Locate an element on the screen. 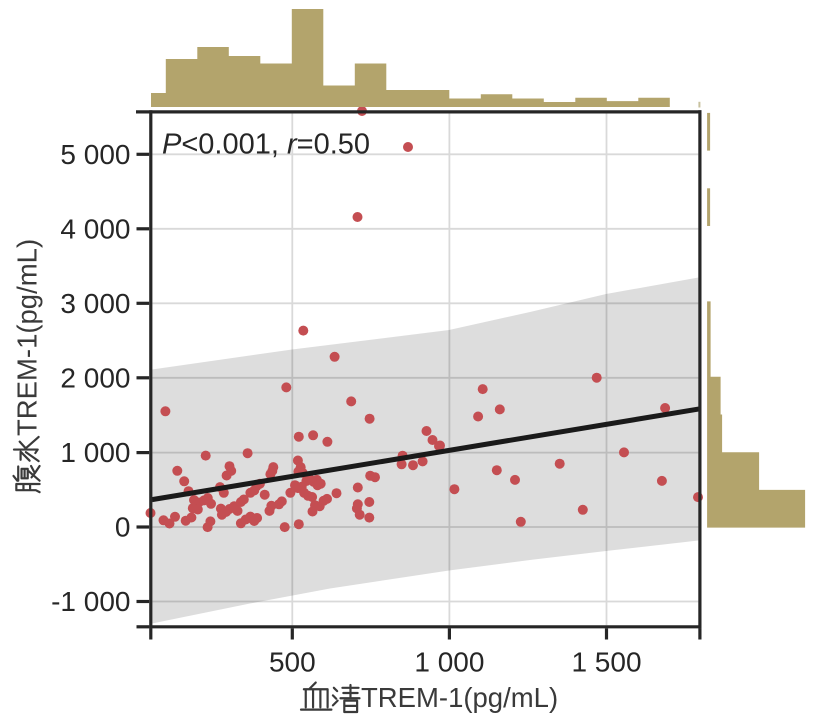 This screenshot has height=724, width=814. svg-text: 4 000 is located at coordinates (95, 228).